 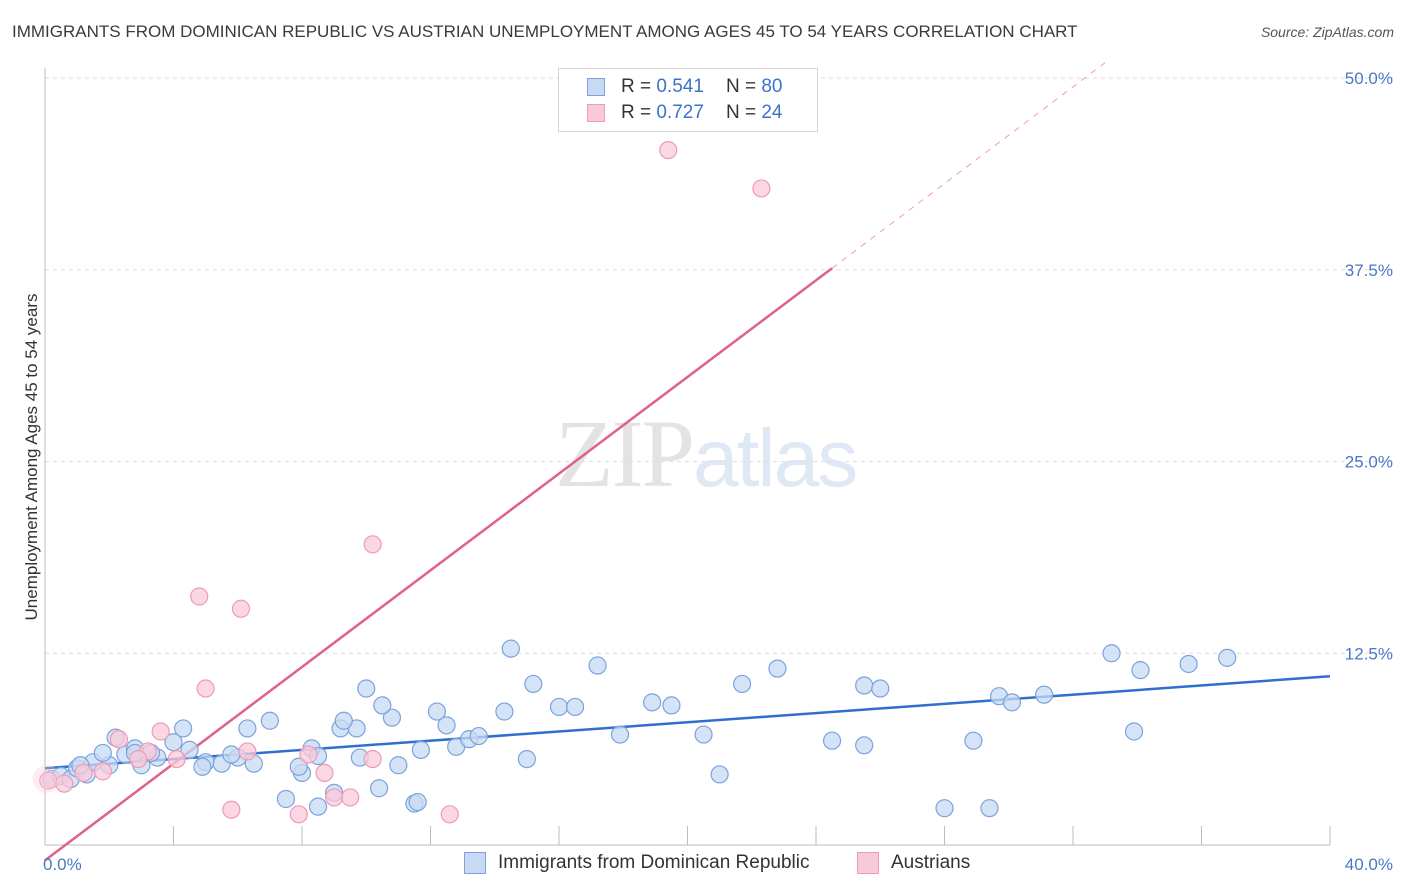 What do you see at coordinates (968, 165) in the screenshot?
I see `trend-line-austrians-extension` at bounding box center [968, 165].